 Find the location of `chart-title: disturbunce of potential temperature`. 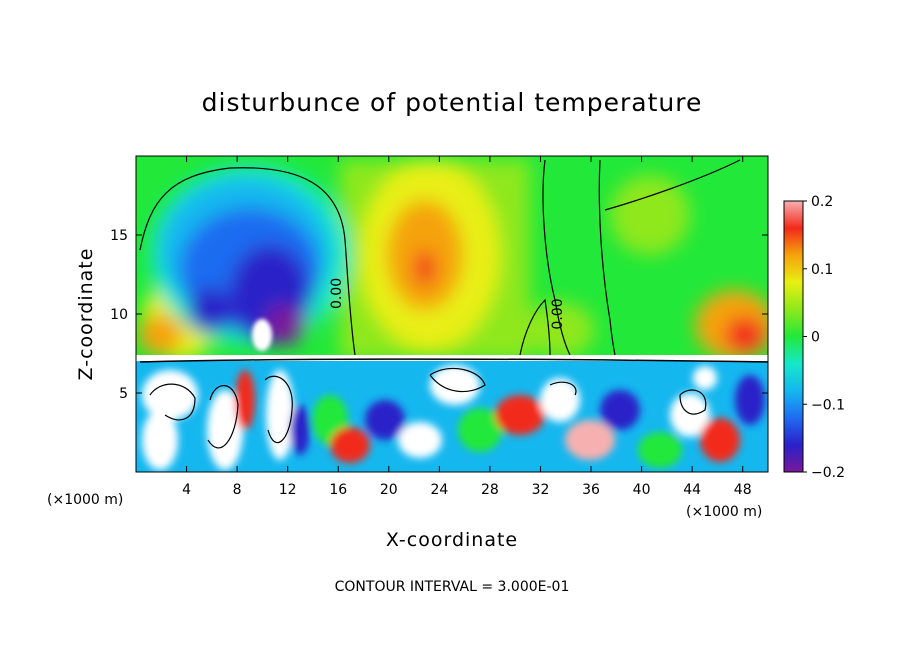

chart-title: disturbunce of potential temperature is located at coordinates (452, 102).